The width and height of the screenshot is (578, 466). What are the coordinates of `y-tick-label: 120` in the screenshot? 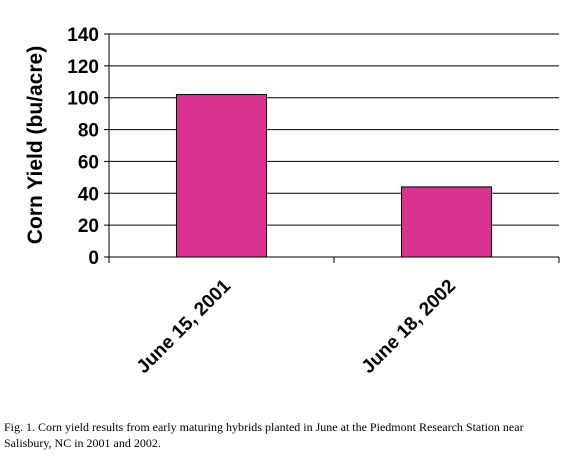 It's located at (83, 67).